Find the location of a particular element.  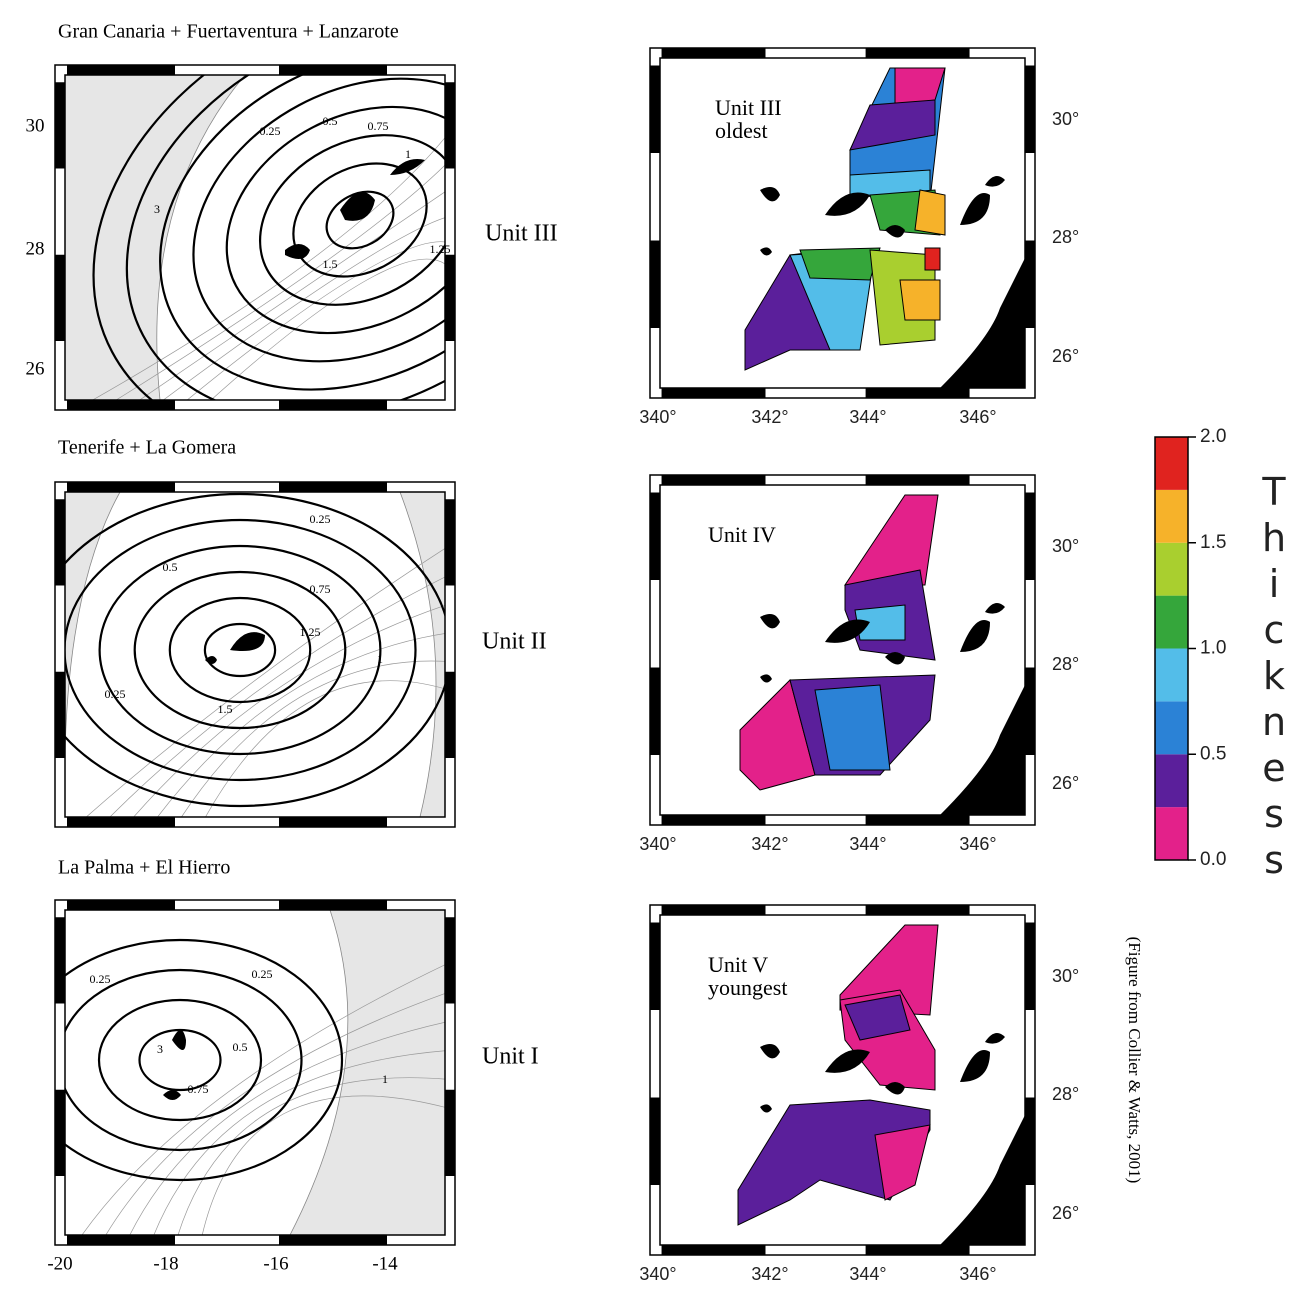

land-shade is located at coordinates (155, 237).